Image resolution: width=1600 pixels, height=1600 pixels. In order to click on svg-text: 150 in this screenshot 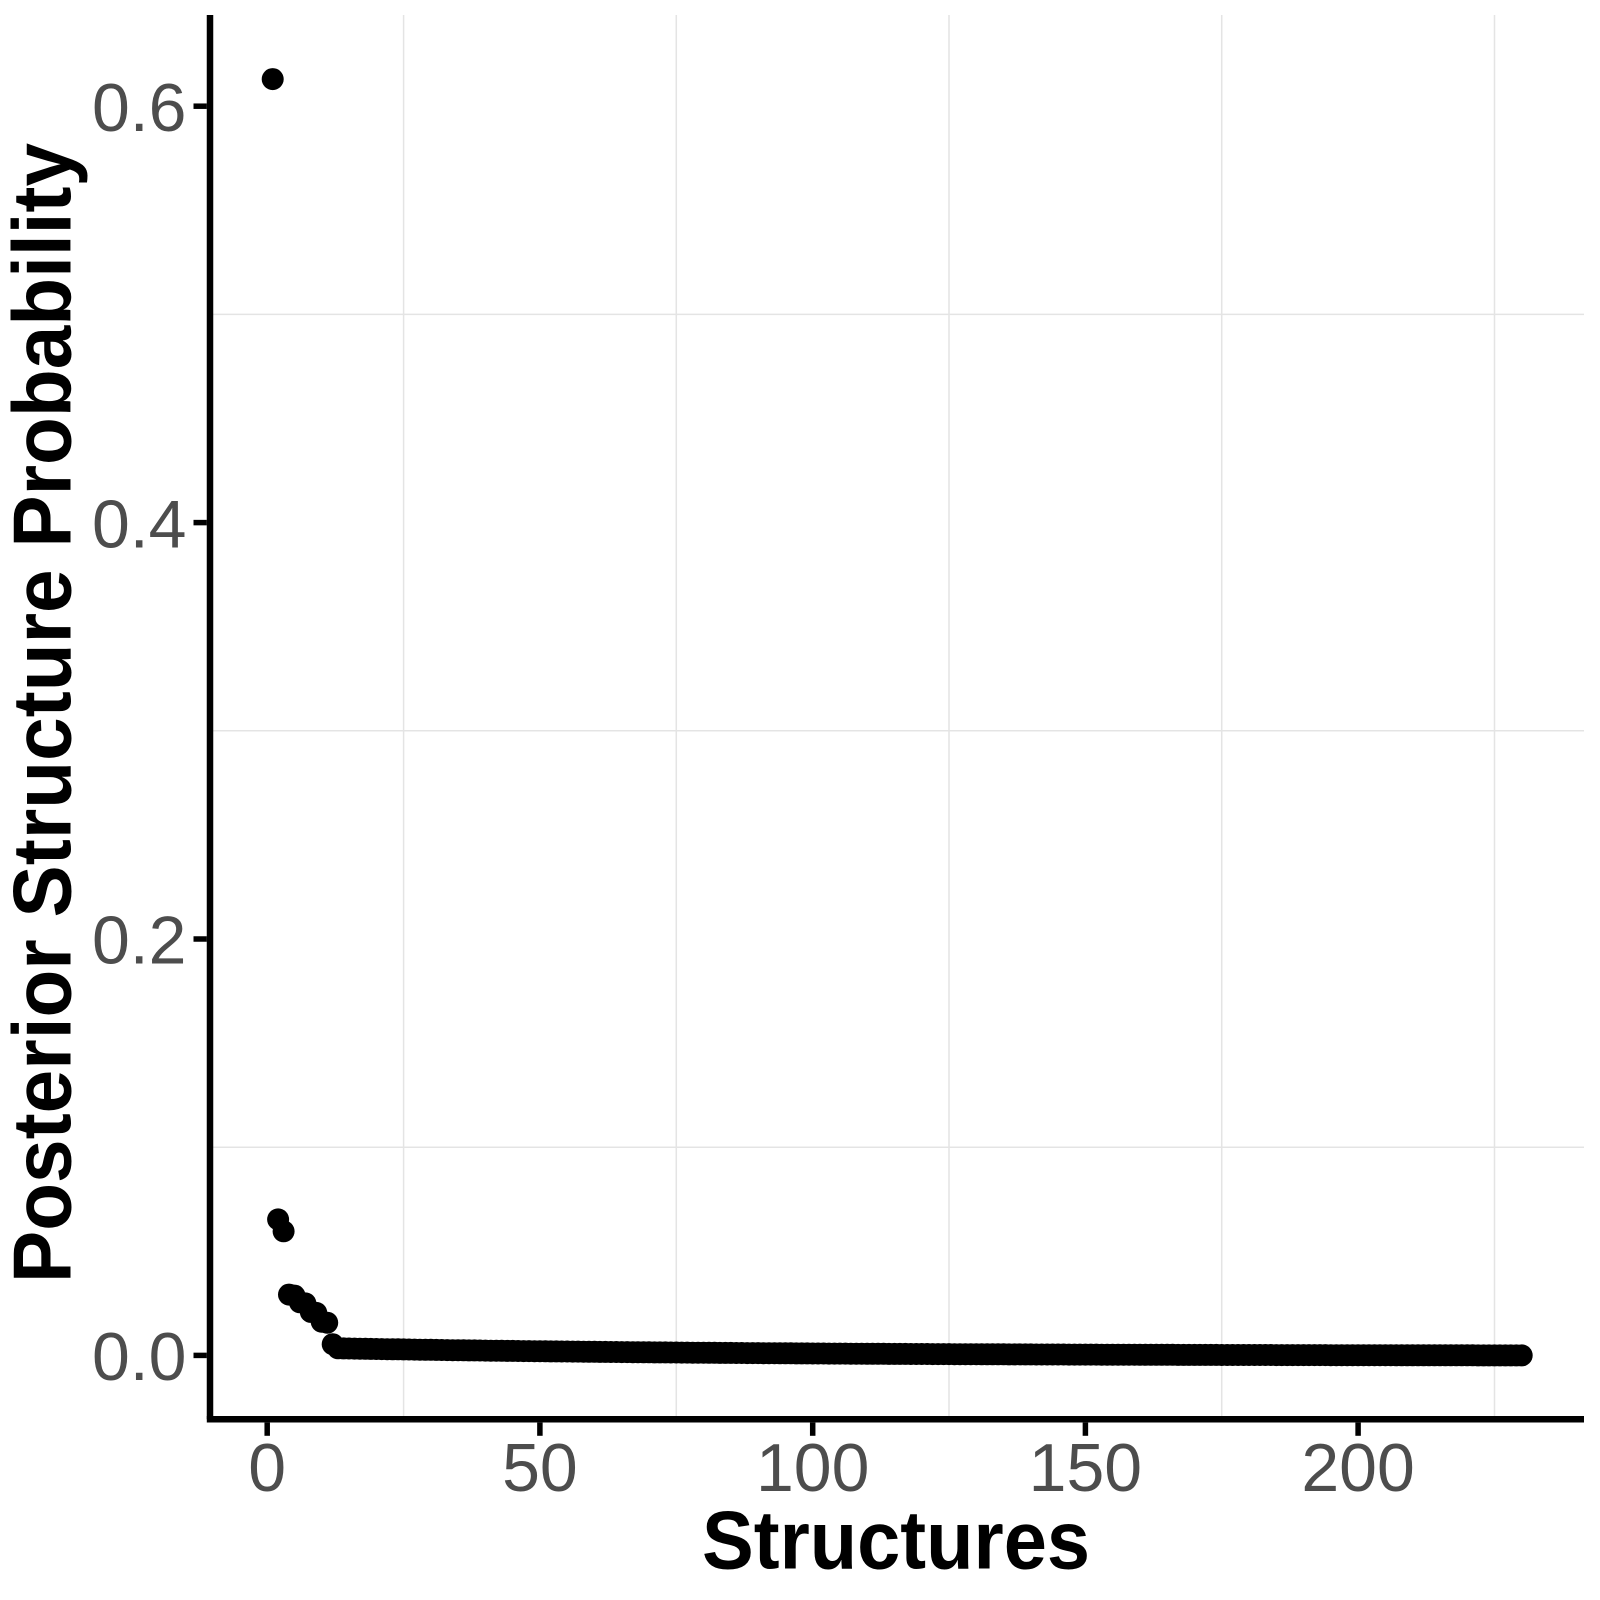, I will do `click(1085, 1468)`.